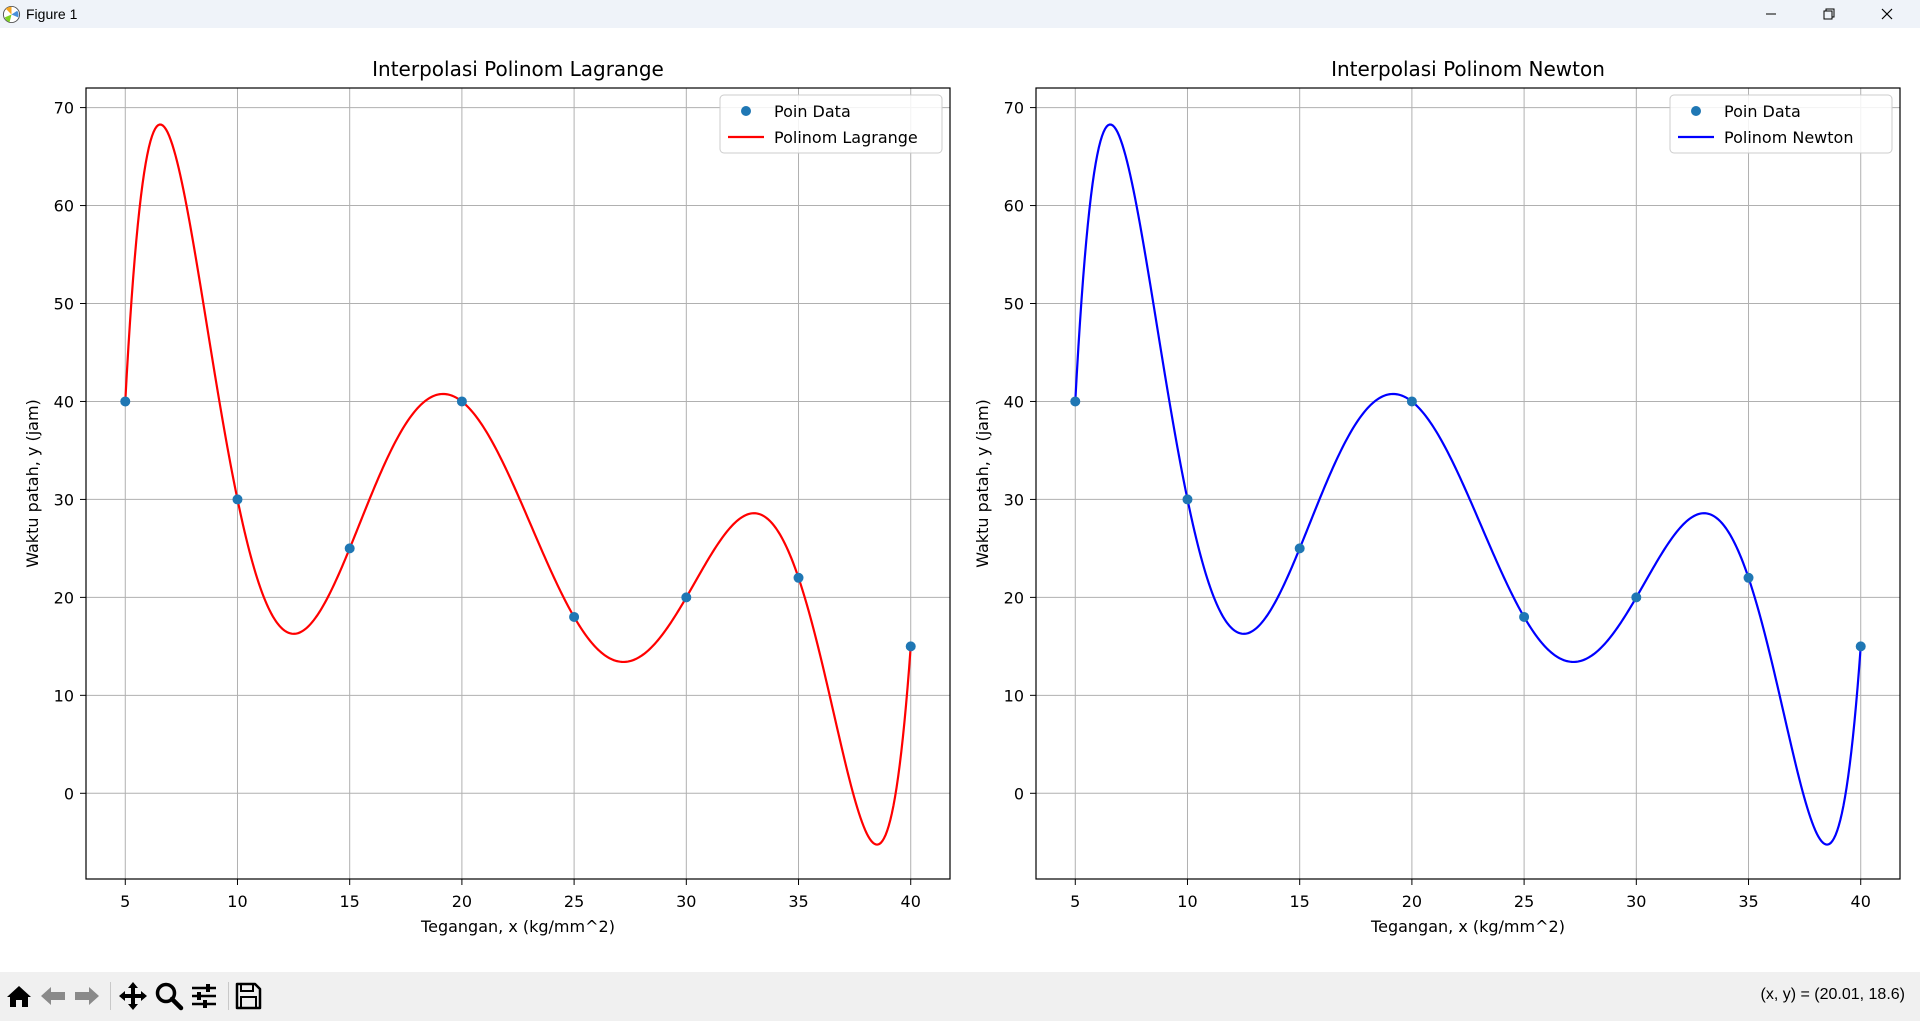 The image size is (1920, 1021). What do you see at coordinates (52, 14) in the screenshot?
I see `window-title: Figure 1` at bounding box center [52, 14].